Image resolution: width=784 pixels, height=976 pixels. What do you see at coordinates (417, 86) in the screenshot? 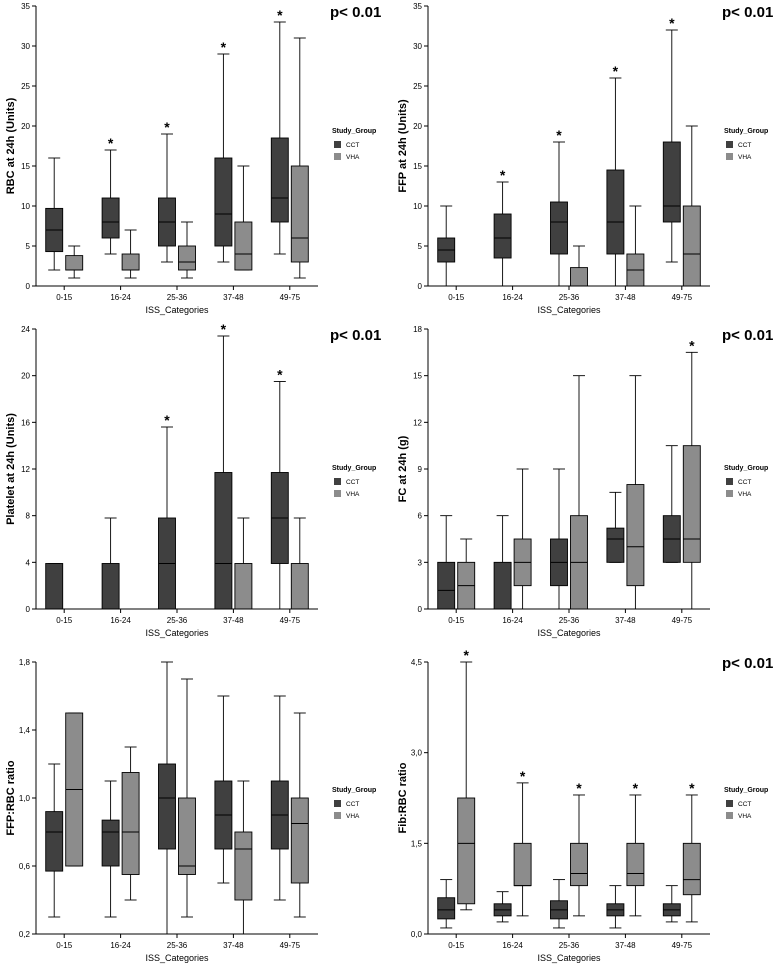
I see `y-tick-label: 25` at bounding box center [417, 86].